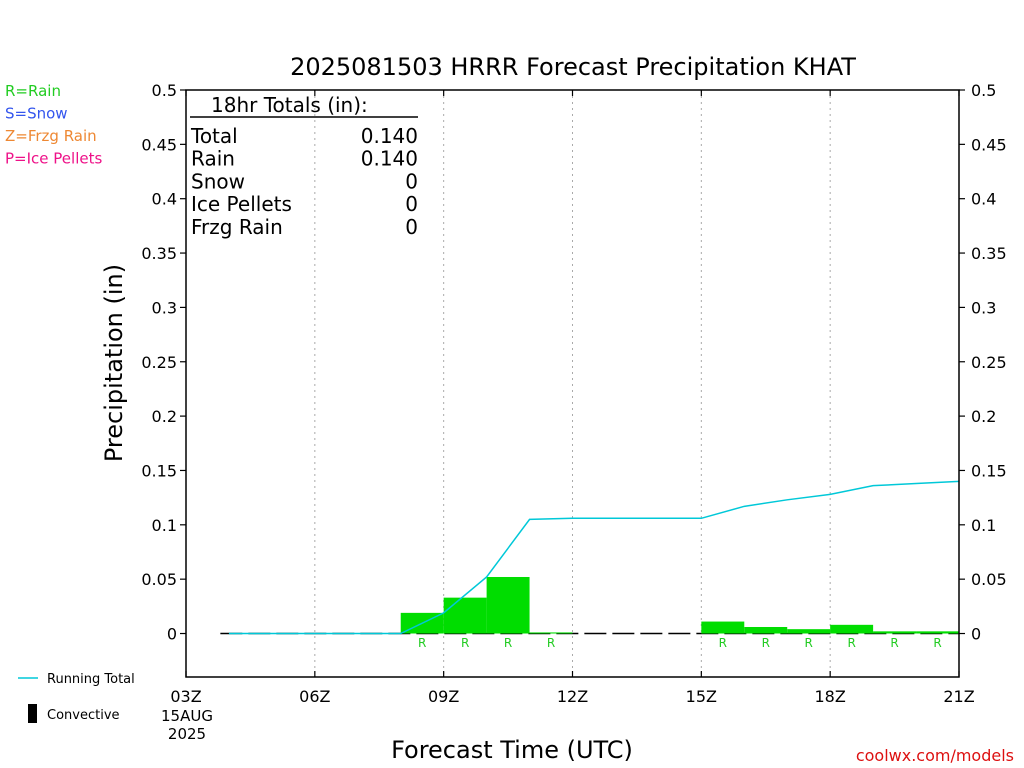 The height and width of the screenshot is (768, 1024). I want to click on x-tick-label: 18Z, so click(830, 696).